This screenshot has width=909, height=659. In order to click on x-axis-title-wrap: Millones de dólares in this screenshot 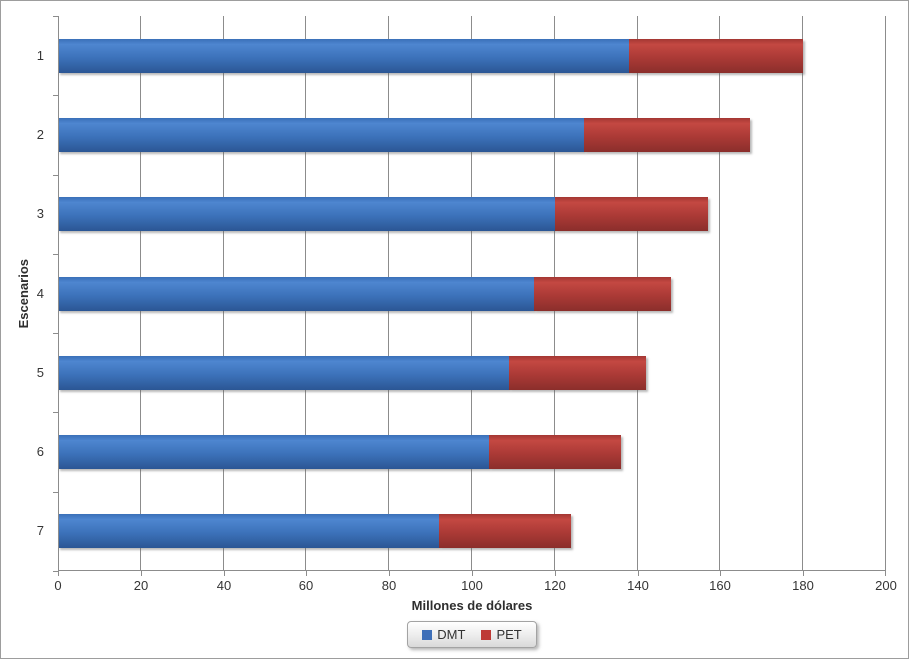, I will do `click(472, 606)`.